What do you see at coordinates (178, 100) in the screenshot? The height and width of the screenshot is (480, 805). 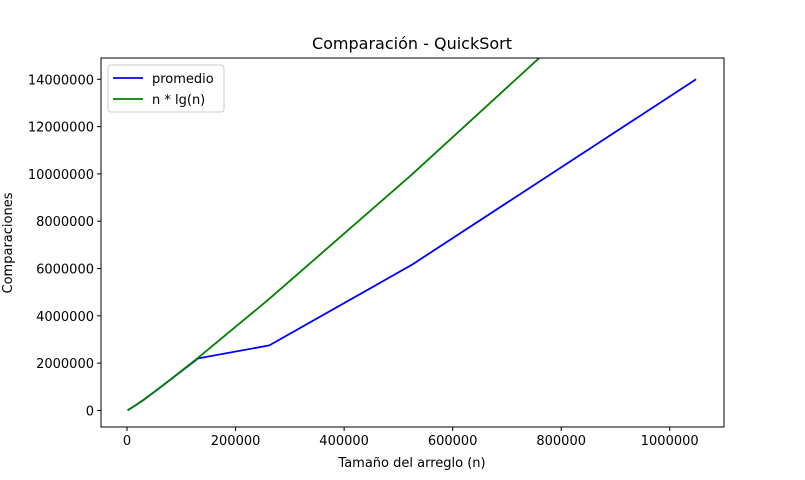 I see `legend-label: n * lg(n)` at bounding box center [178, 100].